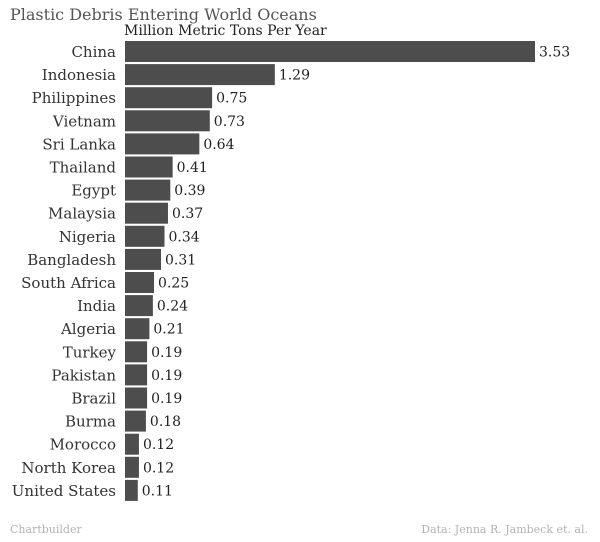 The image size is (600, 542). What do you see at coordinates (173, 284) in the screenshot?
I see `value-label-south-africa: 0.25` at bounding box center [173, 284].